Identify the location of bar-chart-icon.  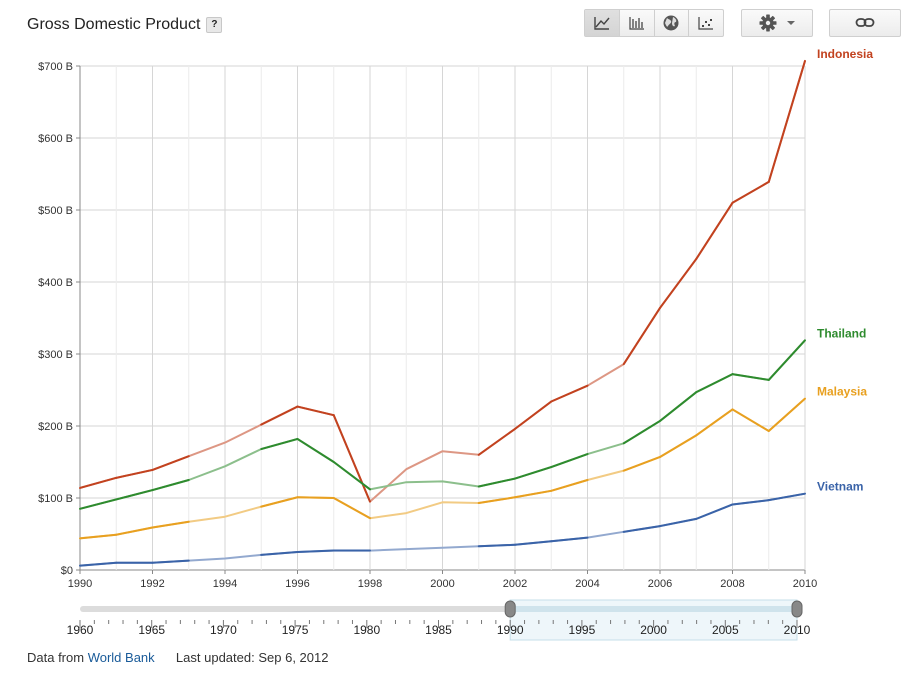
(636, 23).